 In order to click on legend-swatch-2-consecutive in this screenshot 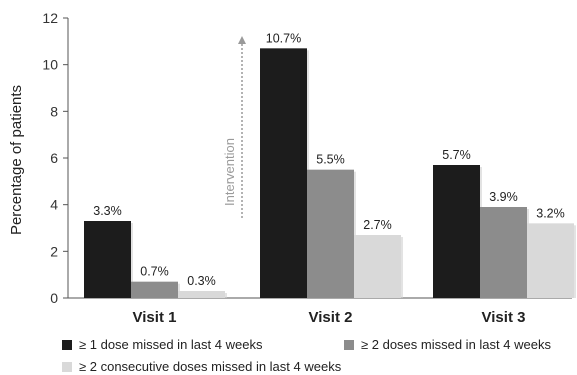, I will do `click(67, 366)`.